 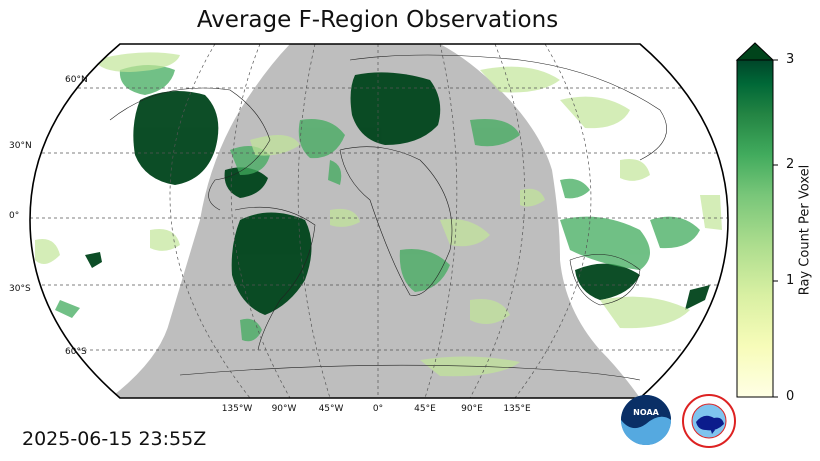 I want to click on svg-text: NOAA, so click(x=646, y=412).